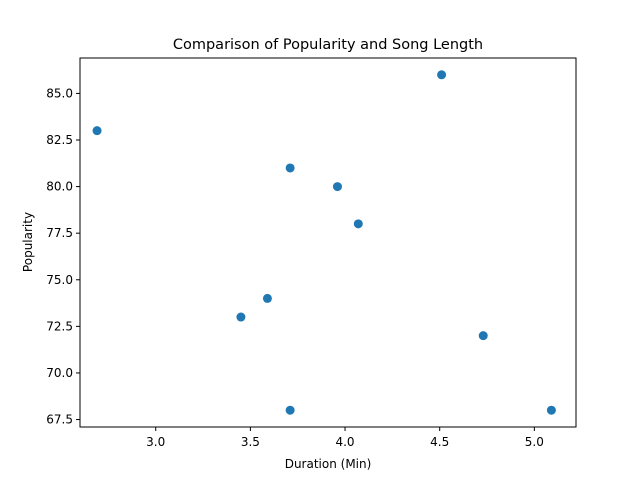 The image size is (640, 480). I want to click on y-tick-label: 77.5, so click(59, 233).